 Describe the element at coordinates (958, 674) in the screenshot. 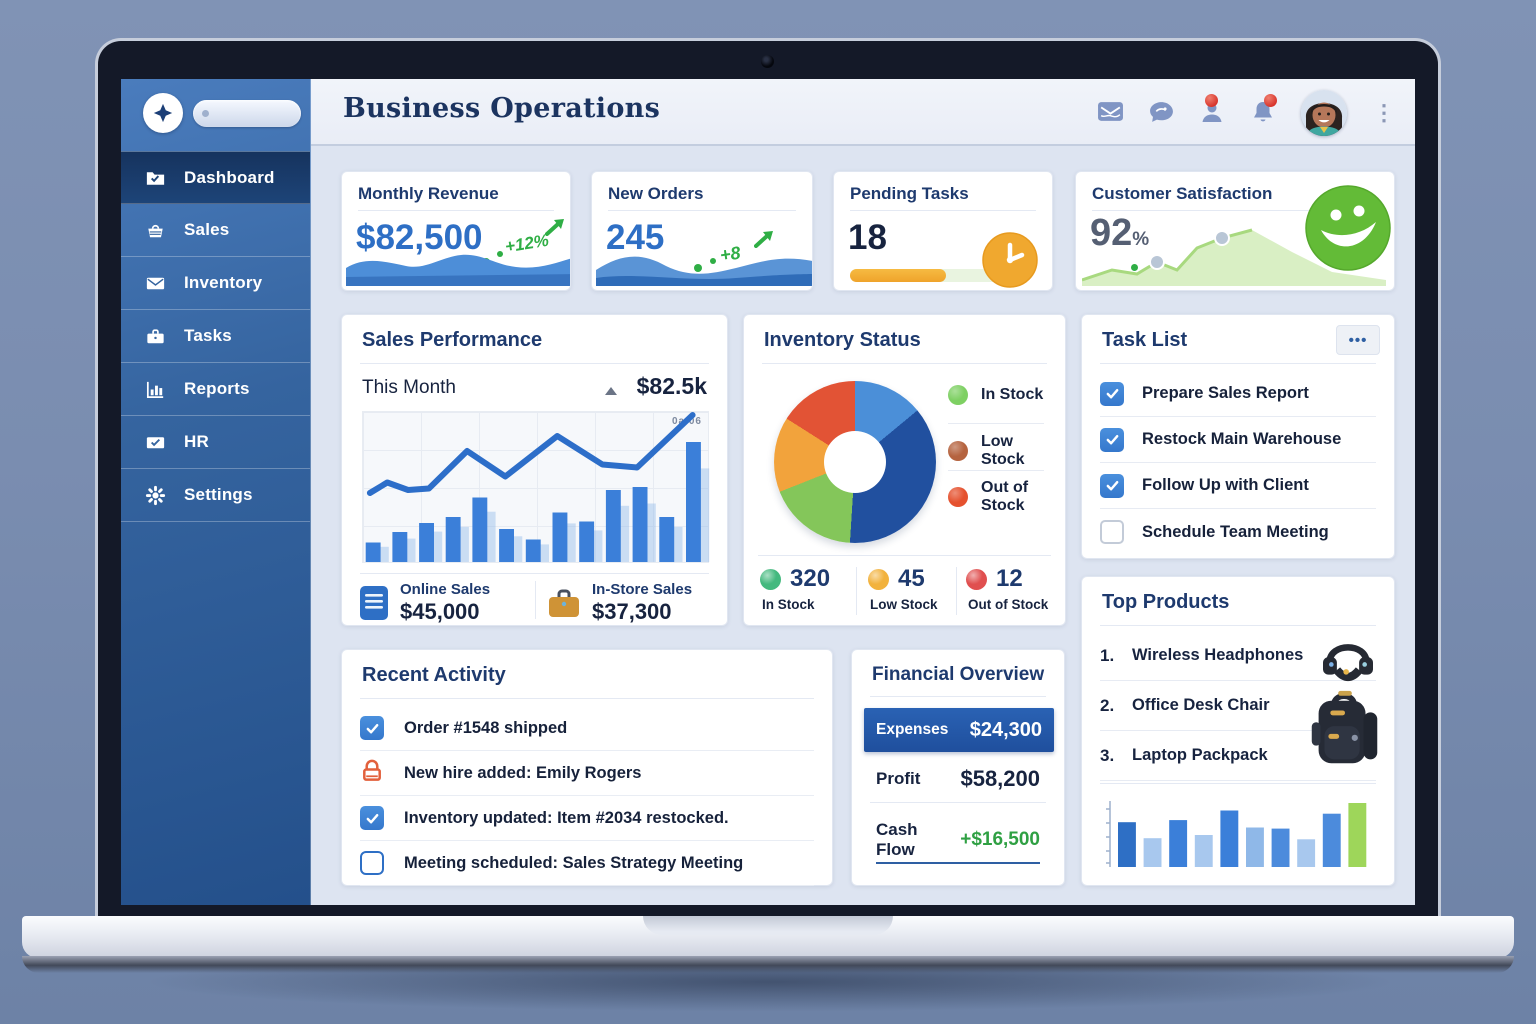

I see `panel-title: Financial Overview` at that location.